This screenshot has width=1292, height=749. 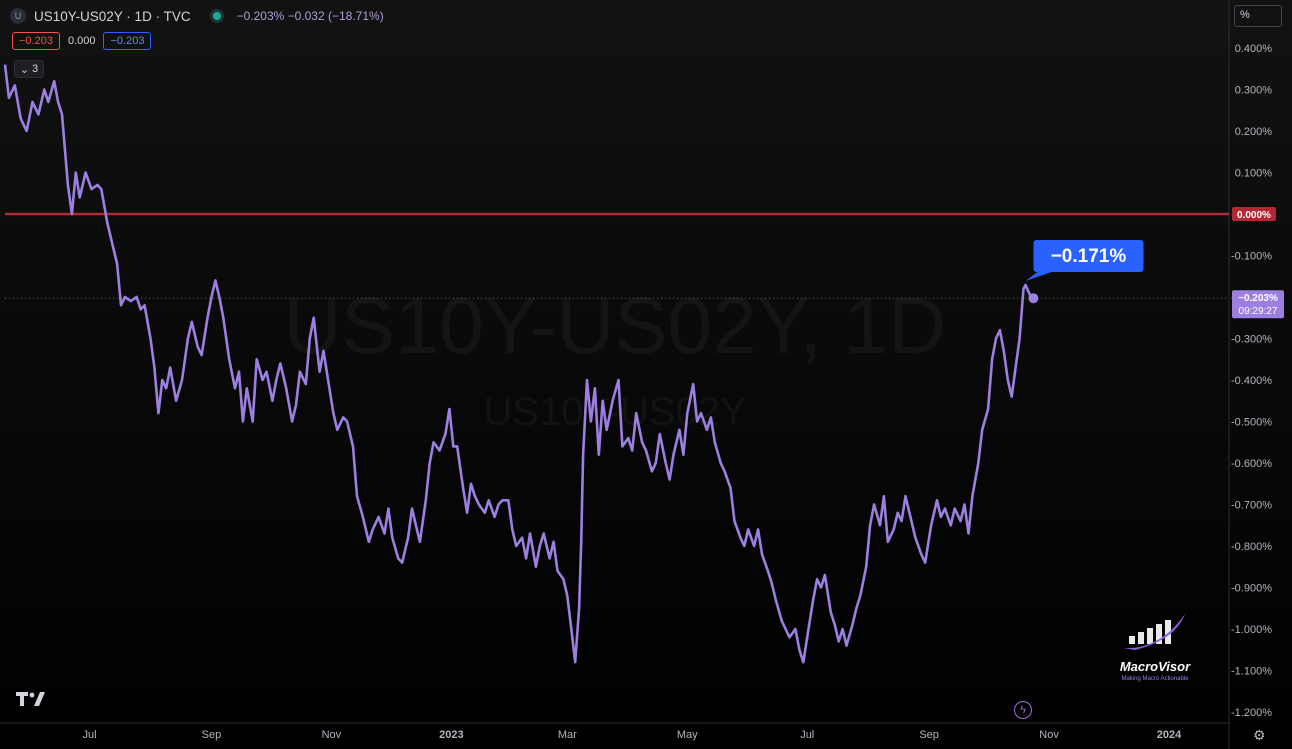 I want to click on symbol-title: US10Y-US02Y · 1D · TVC, so click(x=112, y=16).